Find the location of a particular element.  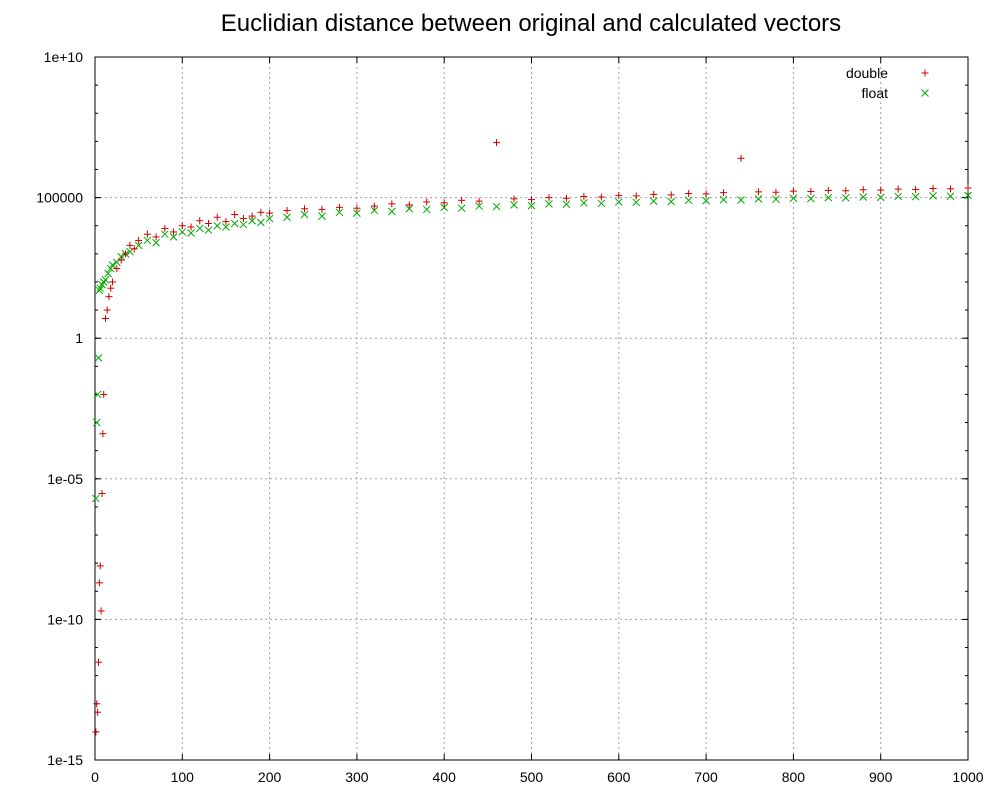

legend-label-double: double is located at coordinates (867, 73).